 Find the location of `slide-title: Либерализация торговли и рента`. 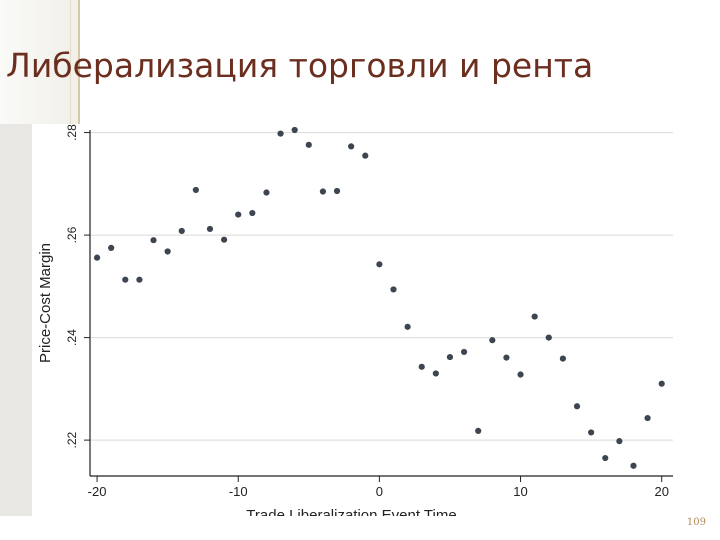

slide-title: Либерализация торговли и рента is located at coordinates (300, 65).